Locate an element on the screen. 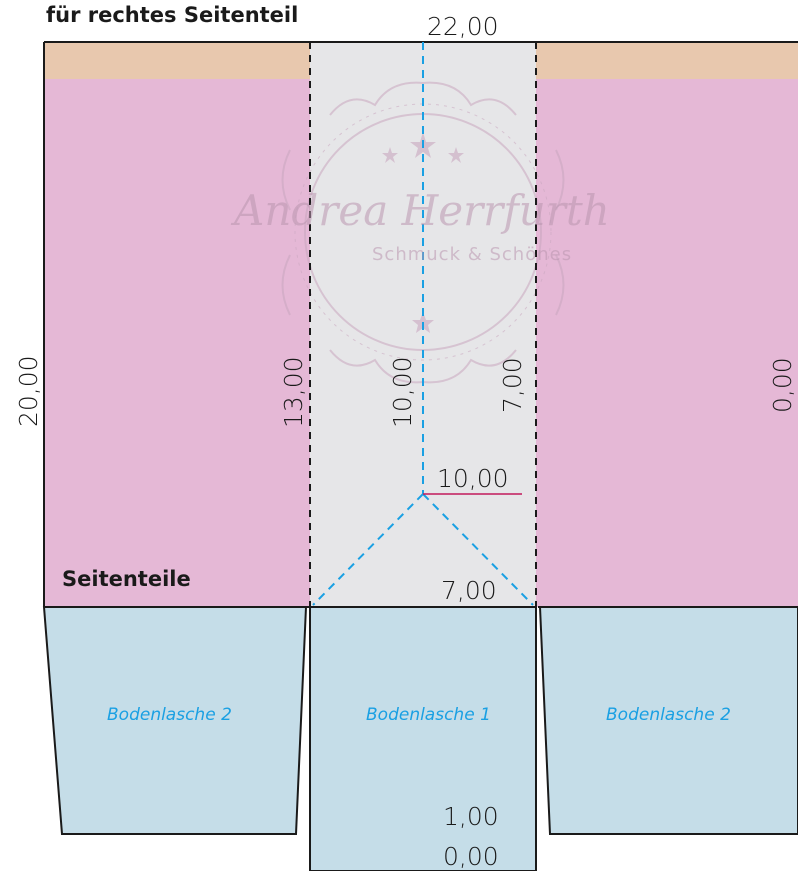 This screenshot has height=871, width=798. bottom-upper-label: 1,00 is located at coordinates (471, 816).